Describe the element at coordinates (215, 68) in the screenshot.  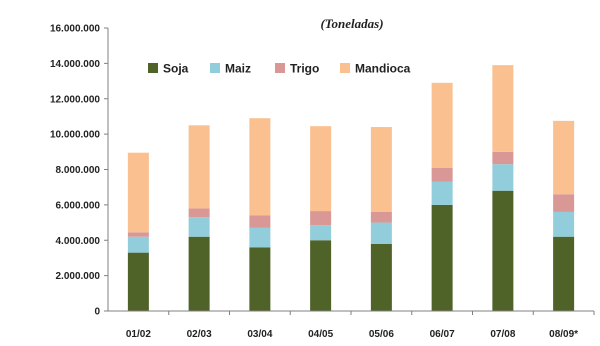
I see `legend-swatch-maiz` at that location.